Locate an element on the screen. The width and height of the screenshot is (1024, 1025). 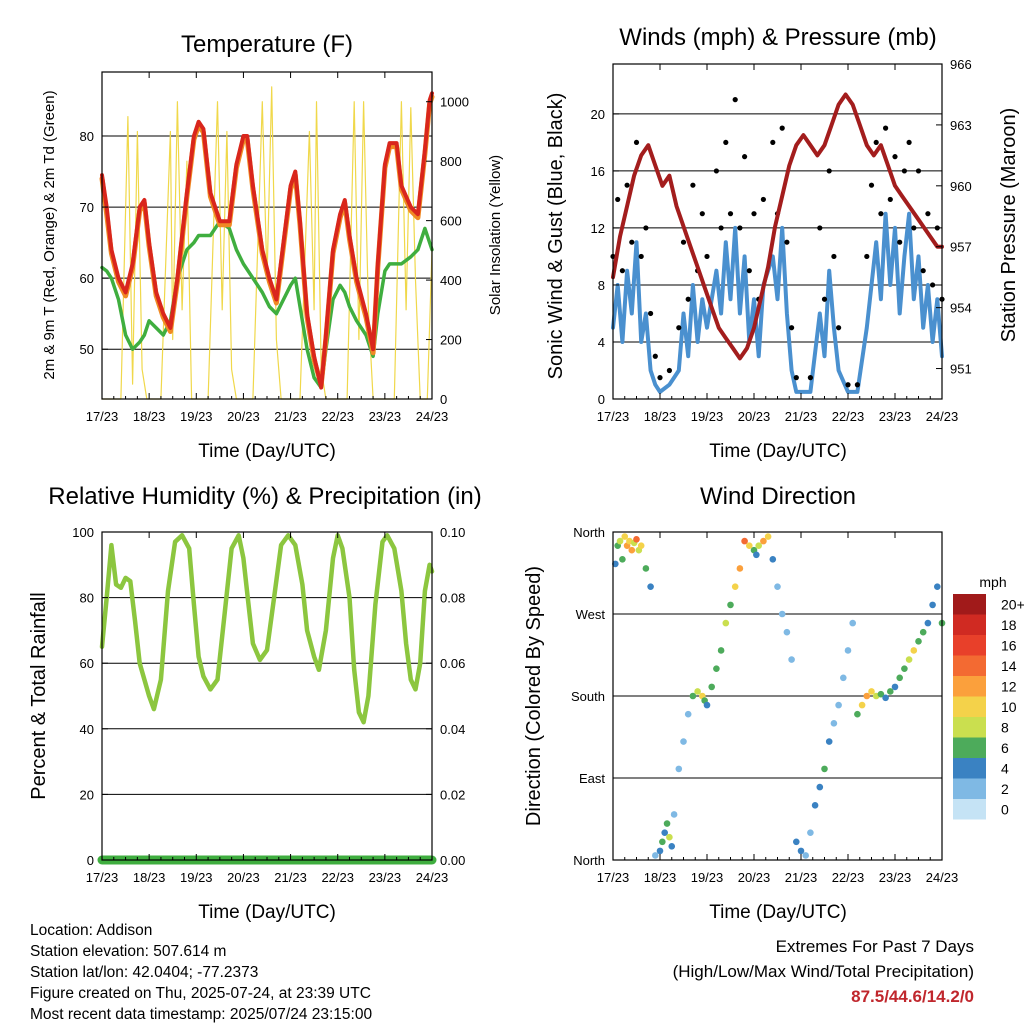
extremes-title: Extremes For Past 7 Days is located at coordinates (874, 946).